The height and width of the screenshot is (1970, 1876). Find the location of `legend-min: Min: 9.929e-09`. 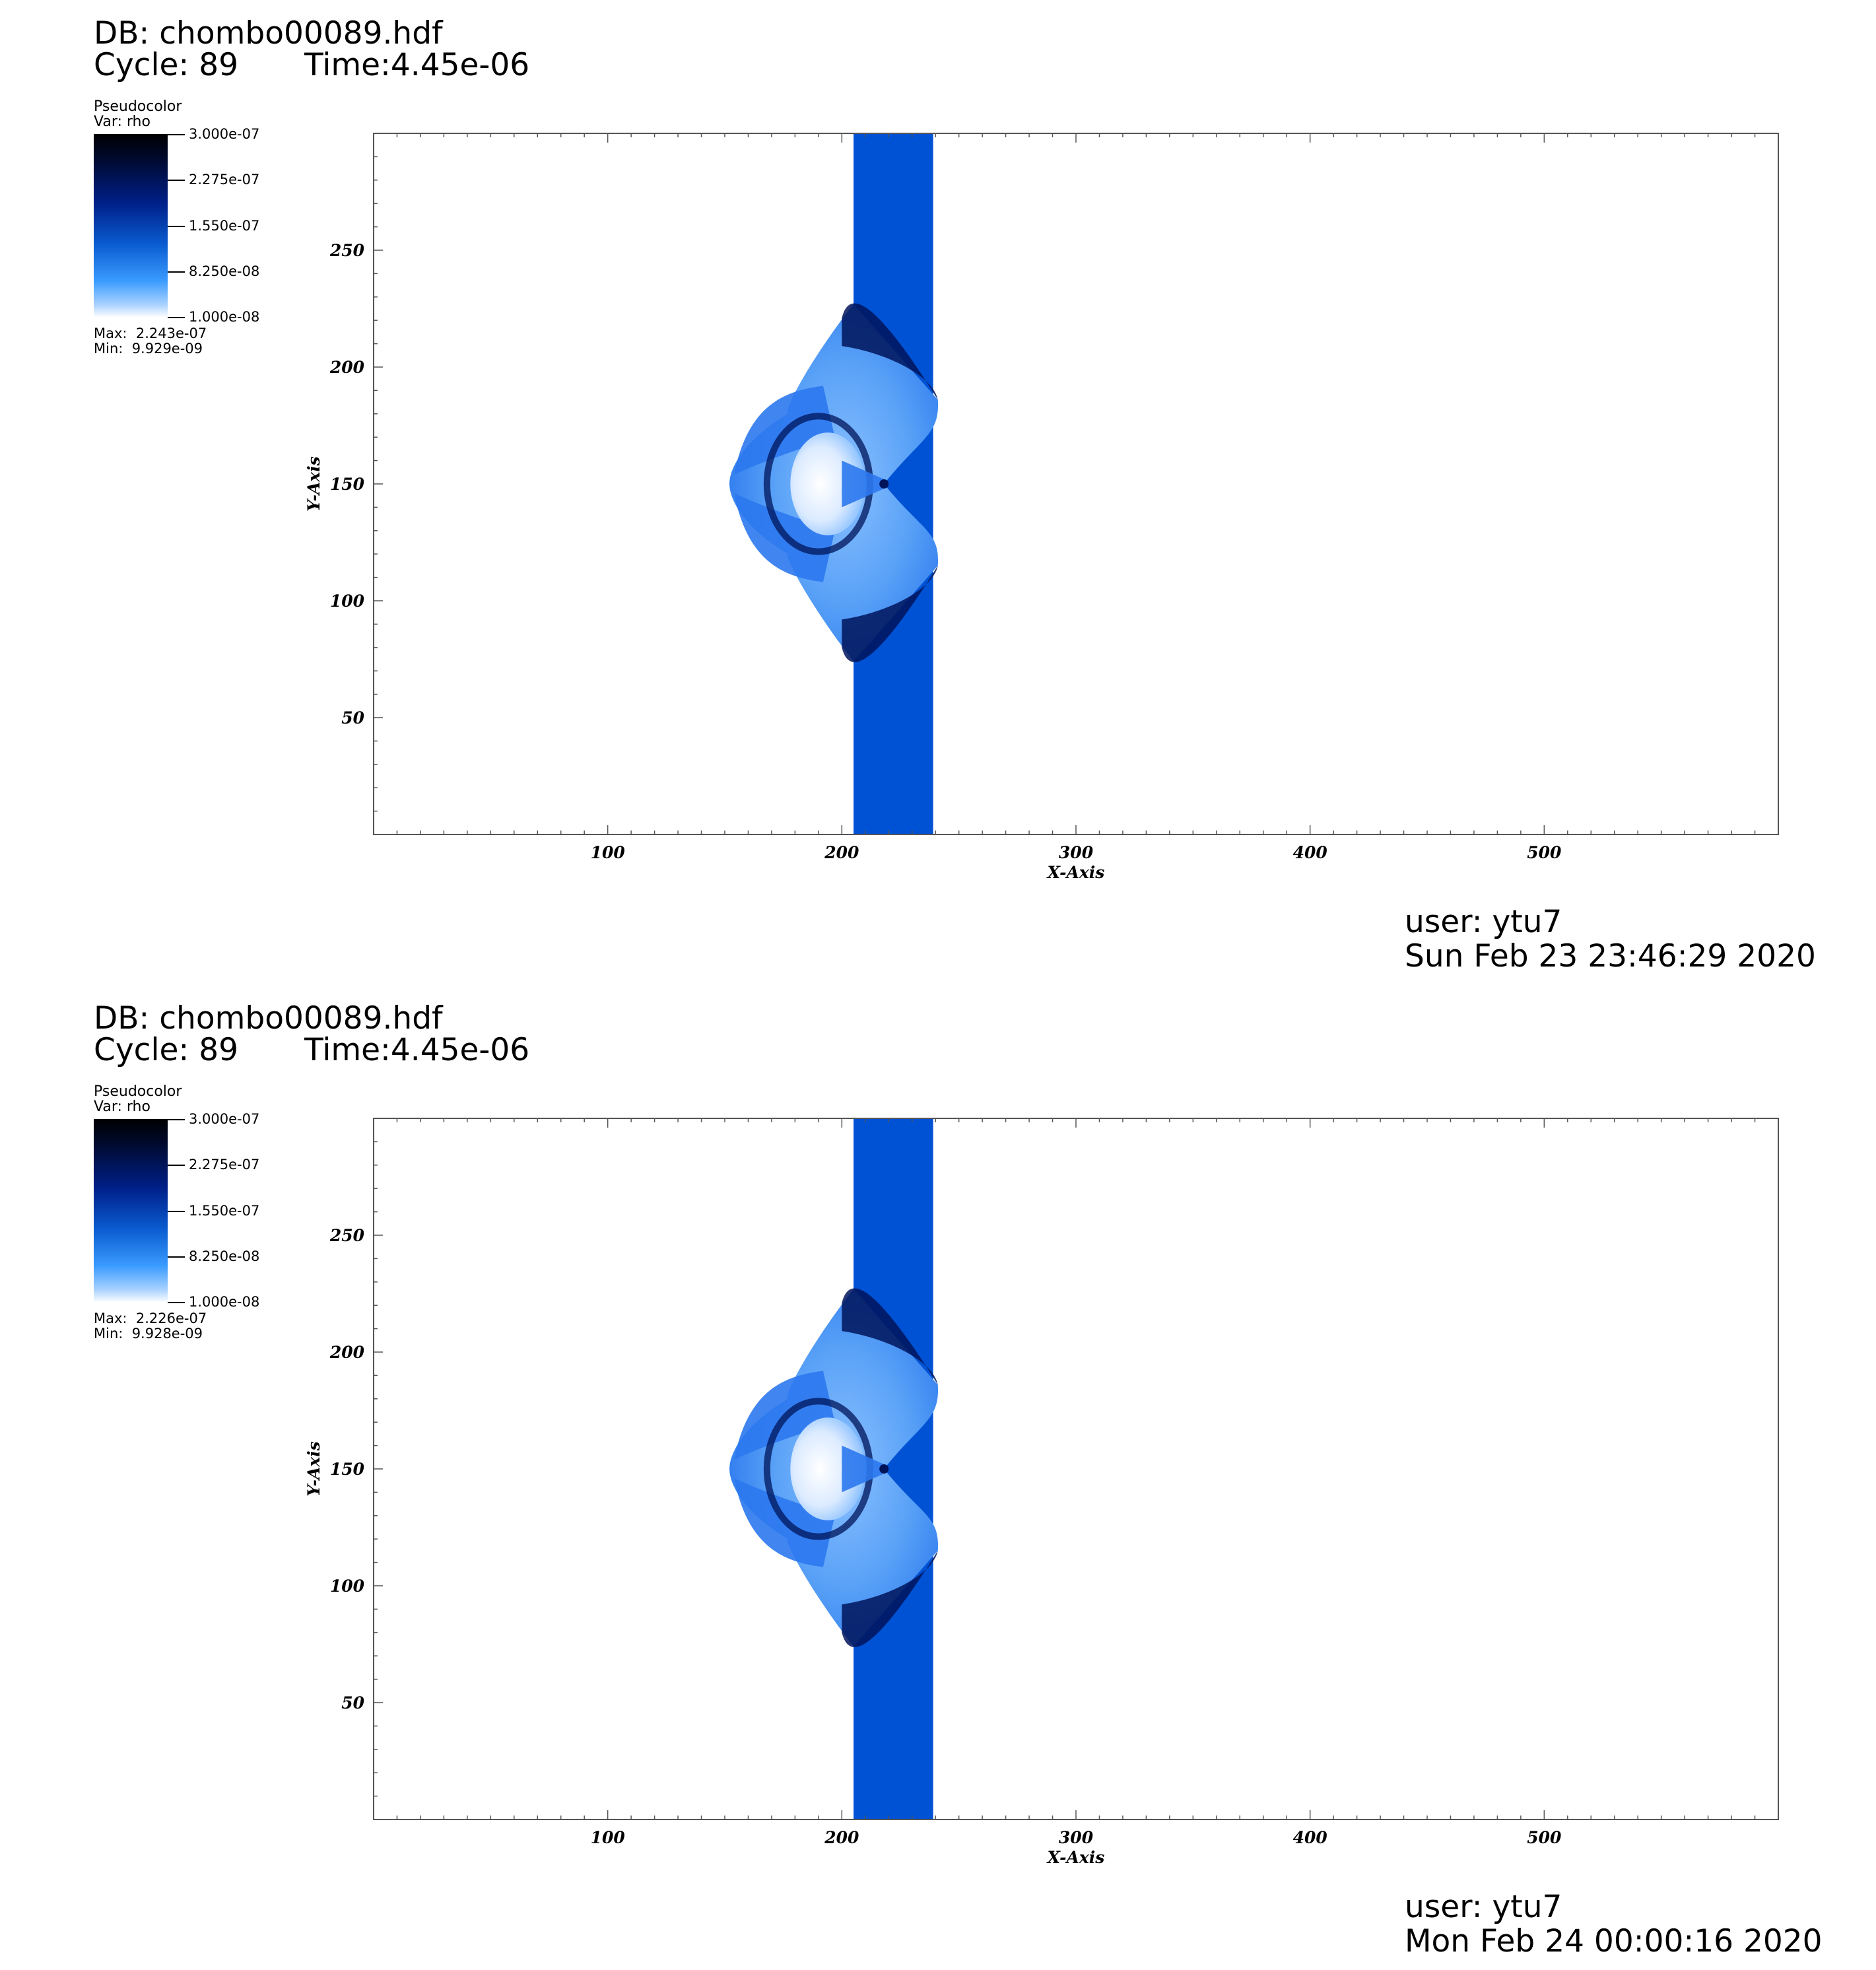

legend-min: Min: 9.929e-09 is located at coordinates (148, 349).